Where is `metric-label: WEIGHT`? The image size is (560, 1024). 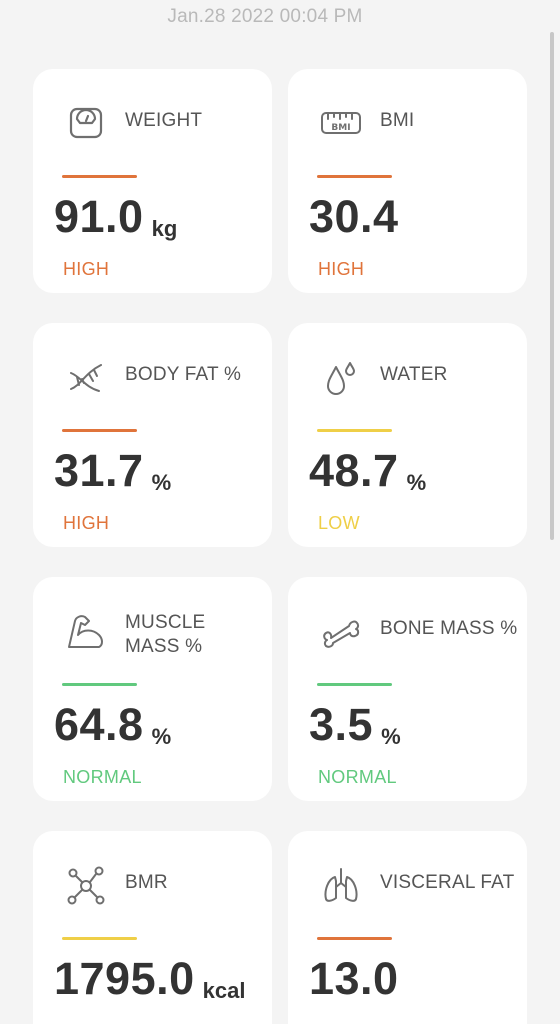 metric-label: WEIGHT is located at coordinates (164, 120).